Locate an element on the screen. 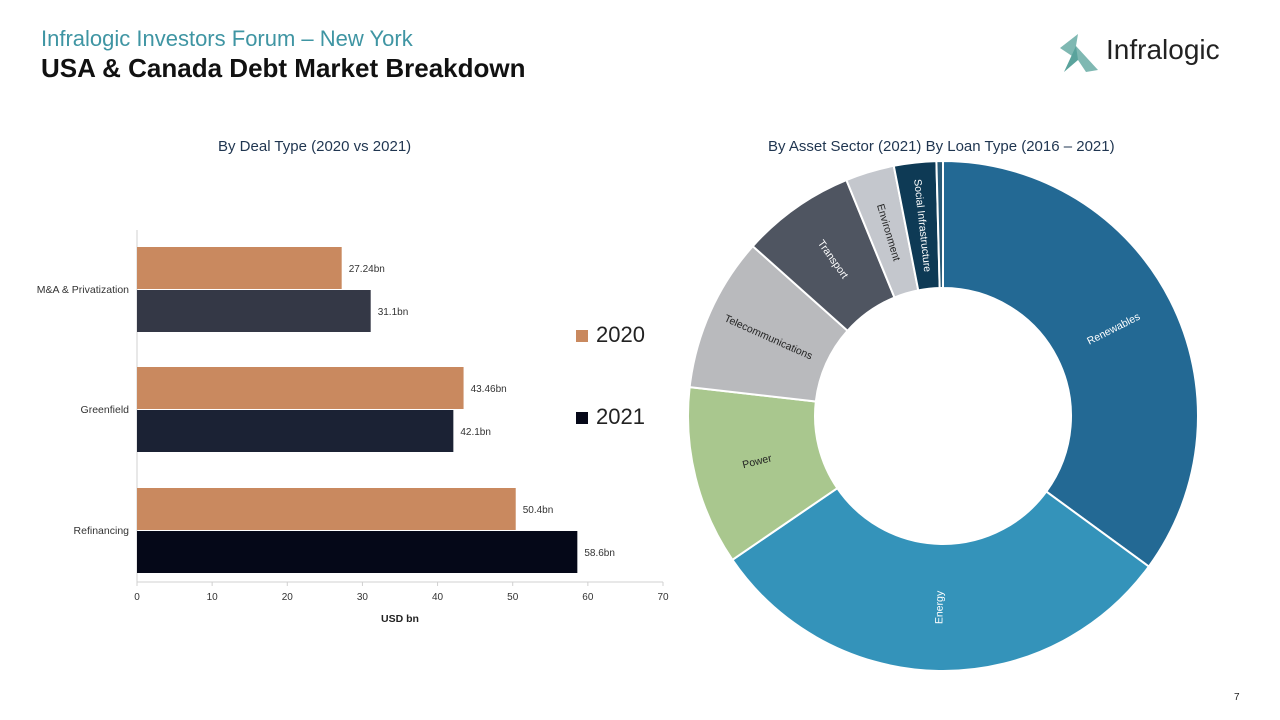 The width and height of the screenshot is (1280, 720). data-label-2021: 31.1bn is located at coordinates (393, 312).